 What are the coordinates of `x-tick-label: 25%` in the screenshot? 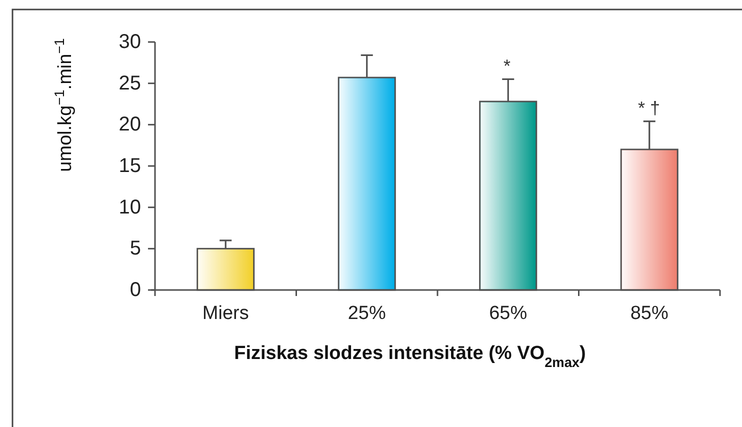 It's located at (367, 313).